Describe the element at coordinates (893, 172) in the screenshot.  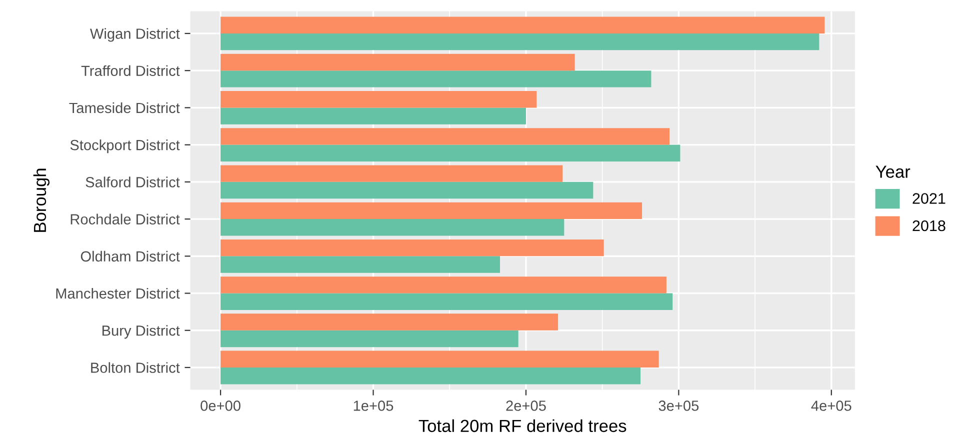
I see `legend-title: Year` at that location.